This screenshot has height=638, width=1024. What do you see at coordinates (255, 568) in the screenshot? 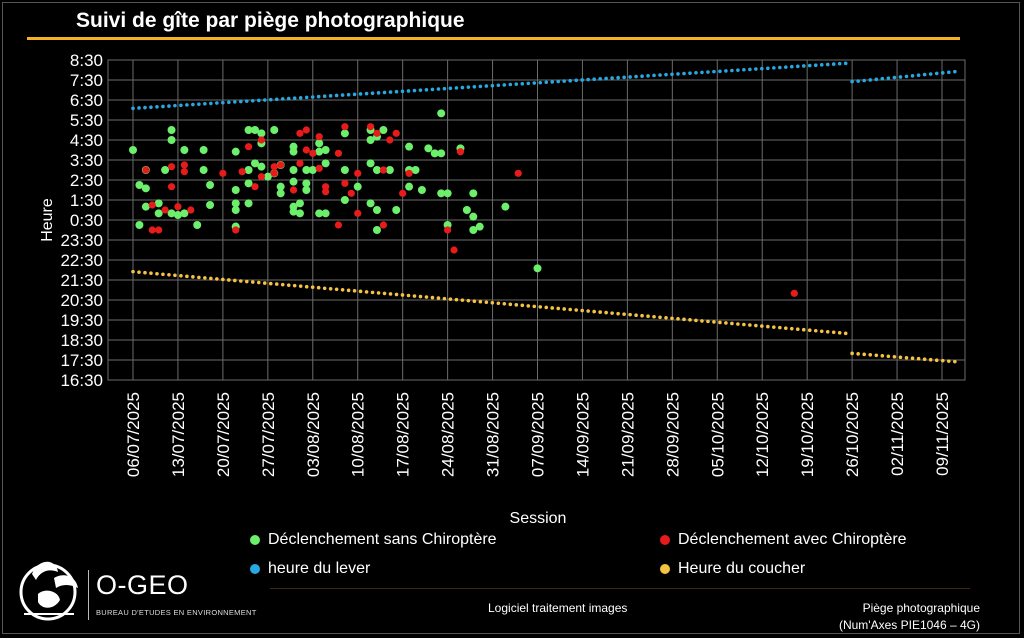
I see `legend-marker-lever` at bounding box center [255, 568].